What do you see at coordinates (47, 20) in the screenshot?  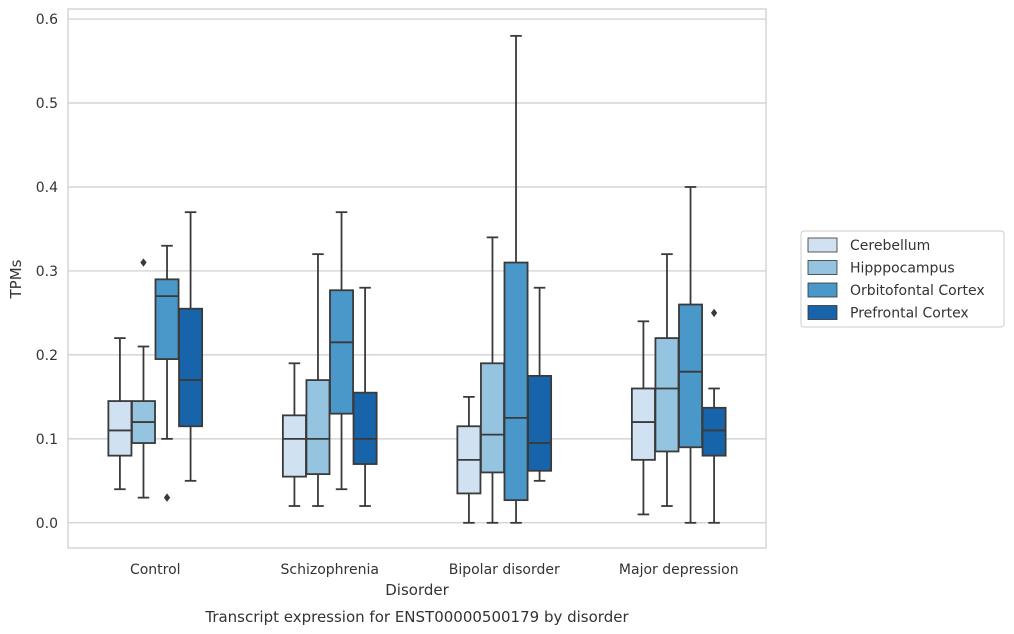 I see `y-tick-label: 0.6` at bounding box center [47, 20].